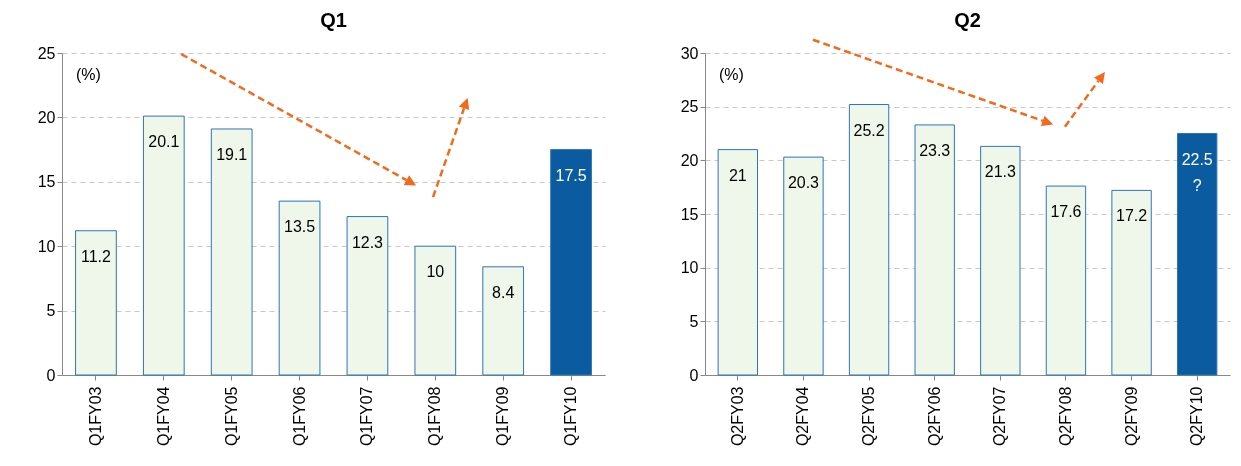 The height and width of the screenshot is (466, 1241). I want to click on x-tick-label: Q1FY05, so click(231, 416).